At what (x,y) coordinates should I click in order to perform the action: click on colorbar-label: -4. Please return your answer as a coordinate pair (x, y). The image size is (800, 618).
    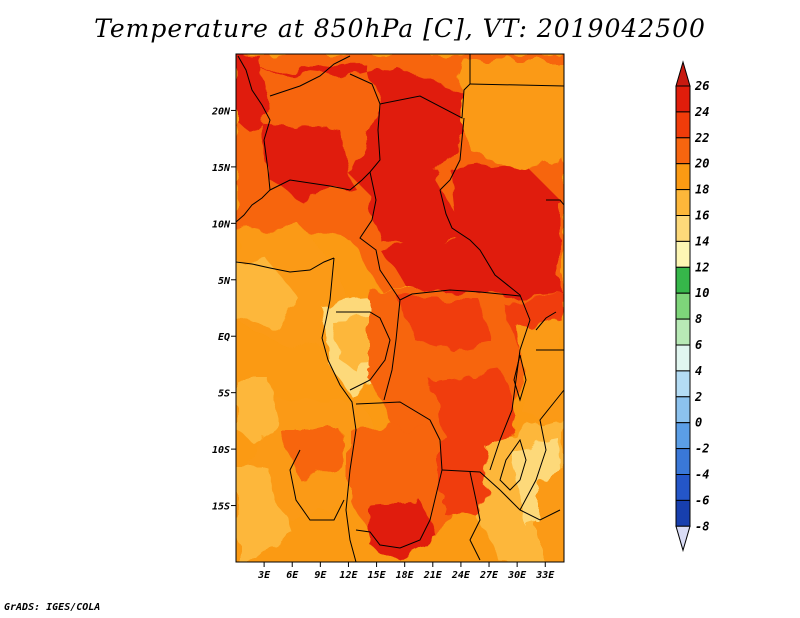
    Looking at the image, I should click on (702, 475).